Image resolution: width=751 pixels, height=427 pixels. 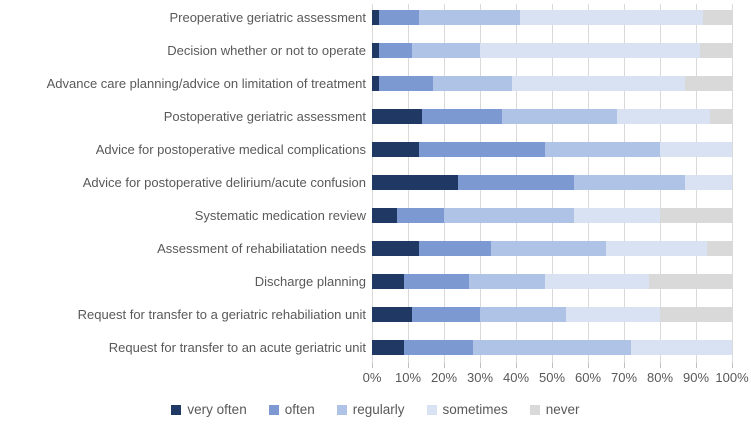 What do you see at coordinates (209, 409) in the screenshot?
I see `legend-item-very-often: very often` at bounding box center [209, 409].